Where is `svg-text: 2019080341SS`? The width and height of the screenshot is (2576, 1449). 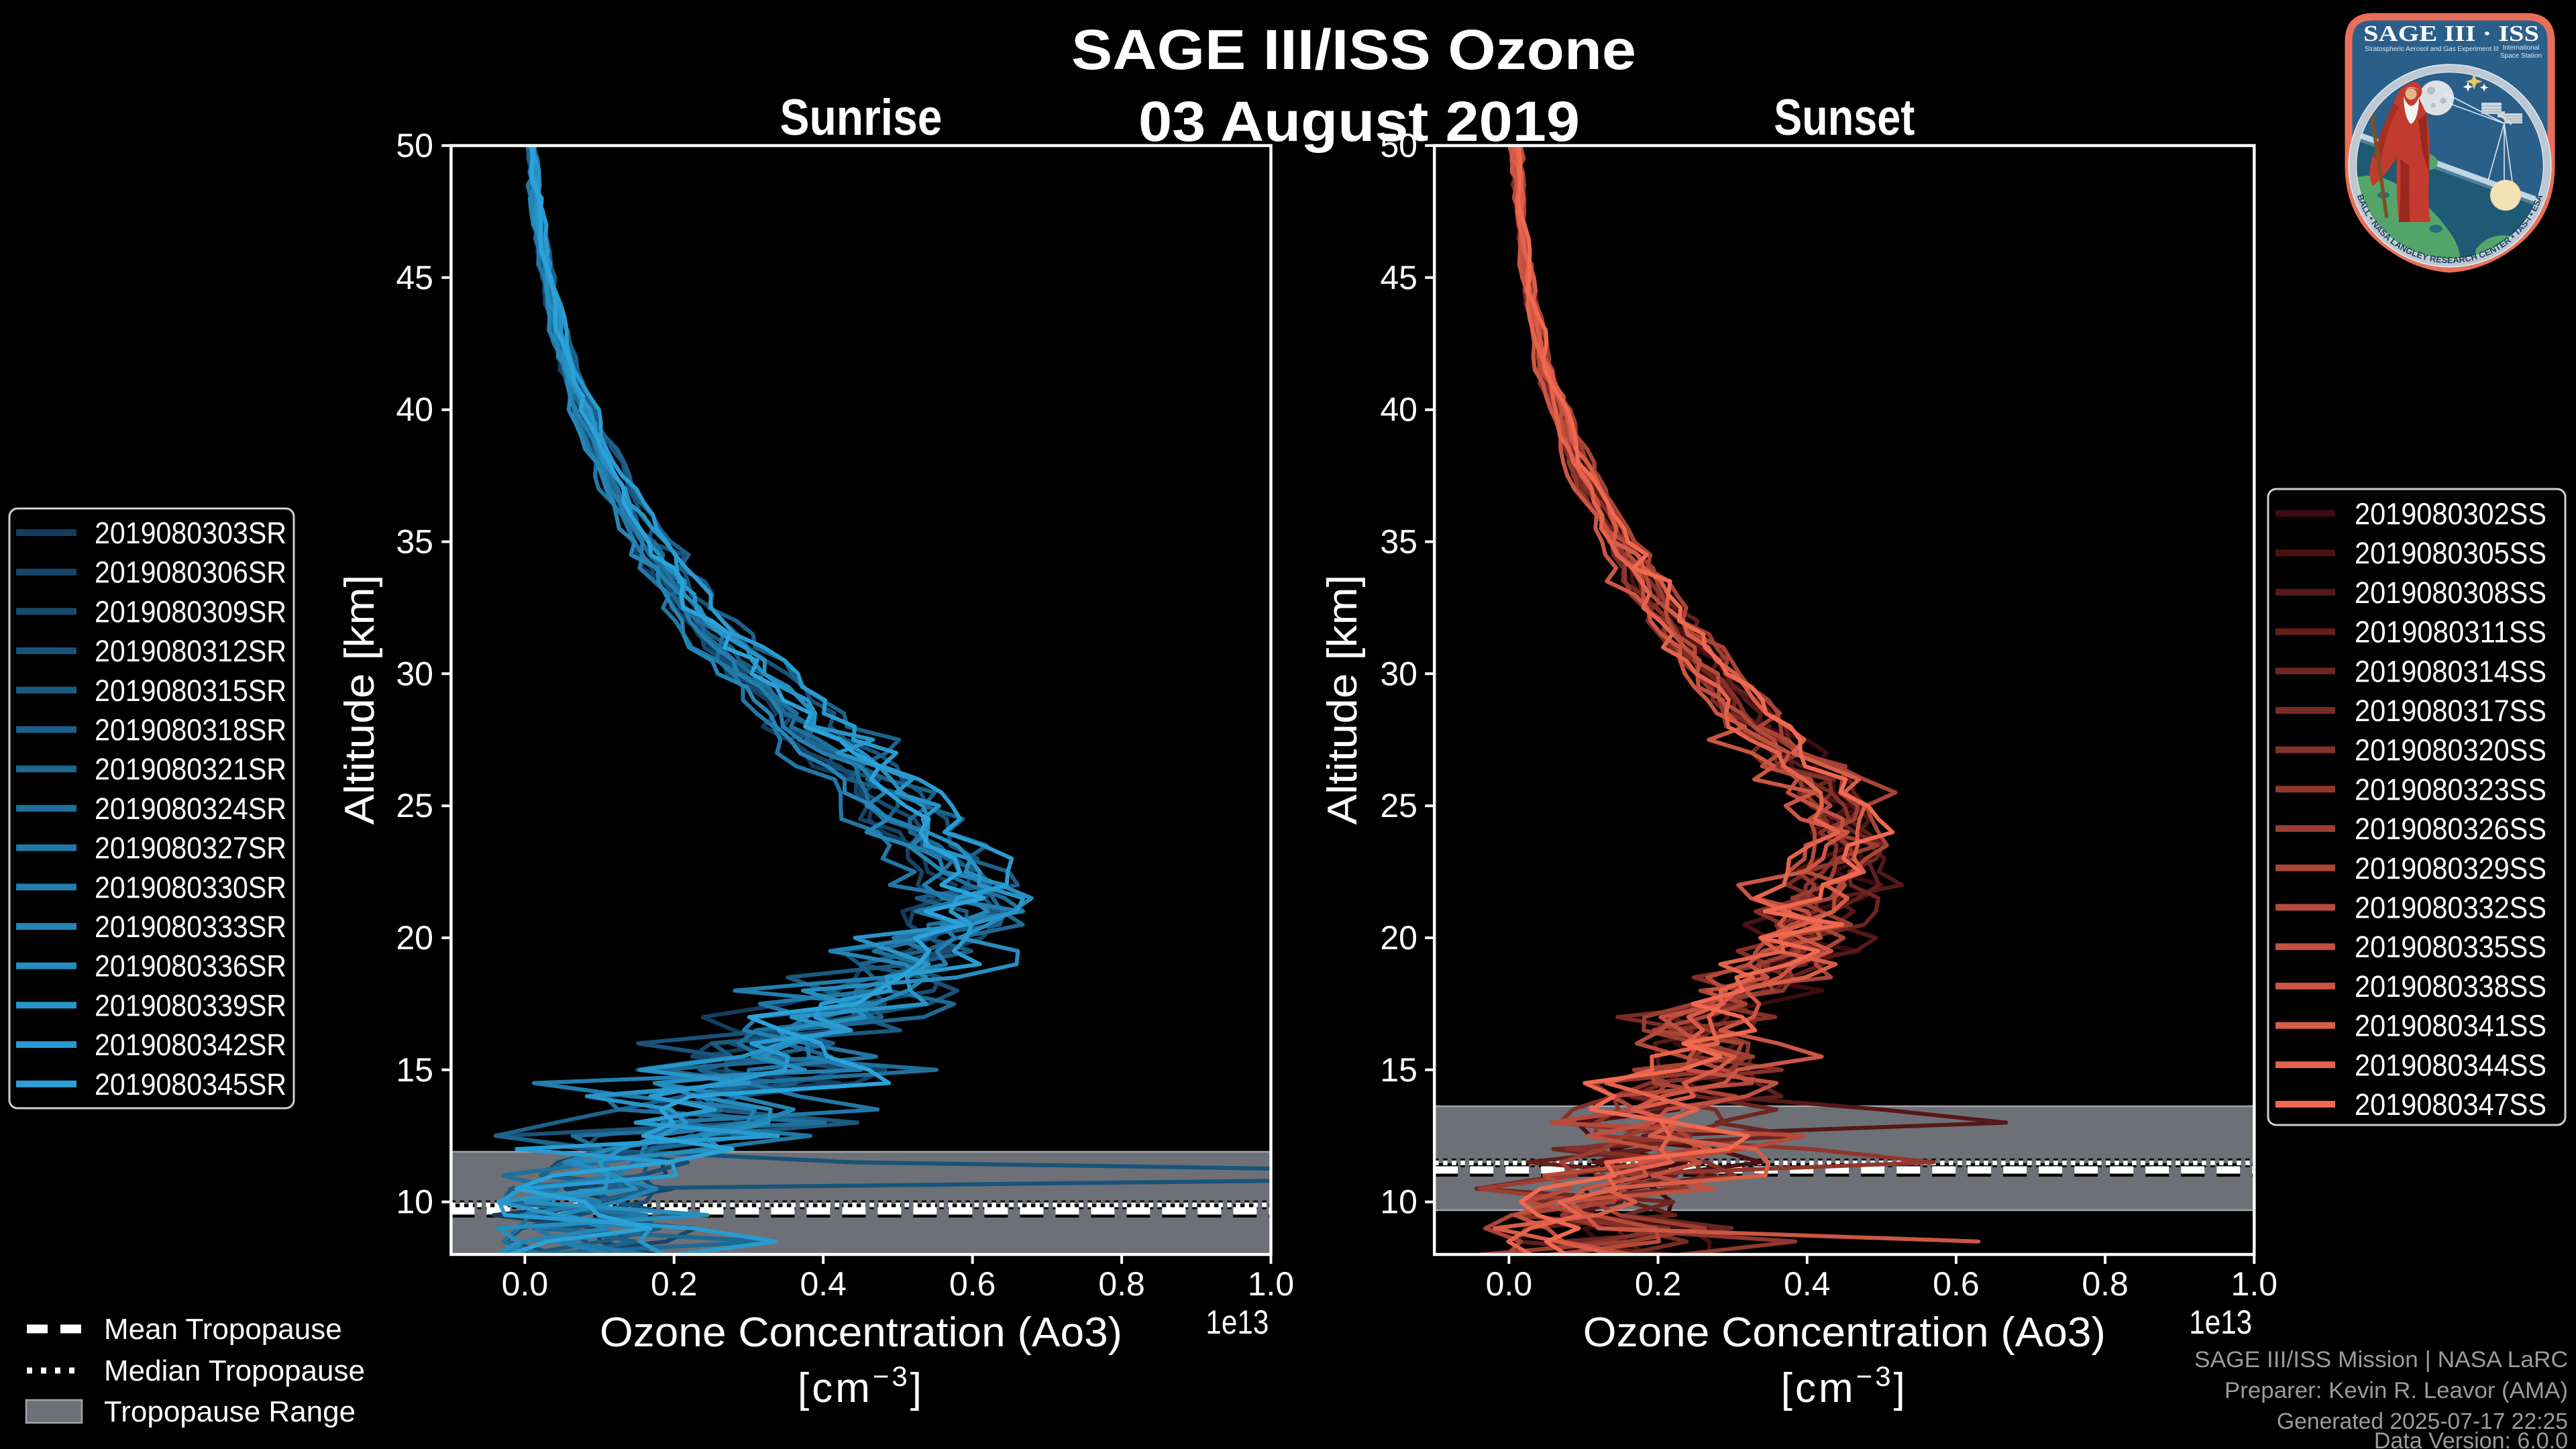
svg-text: 2019080341SS is located at coordinates (2450, 1026).